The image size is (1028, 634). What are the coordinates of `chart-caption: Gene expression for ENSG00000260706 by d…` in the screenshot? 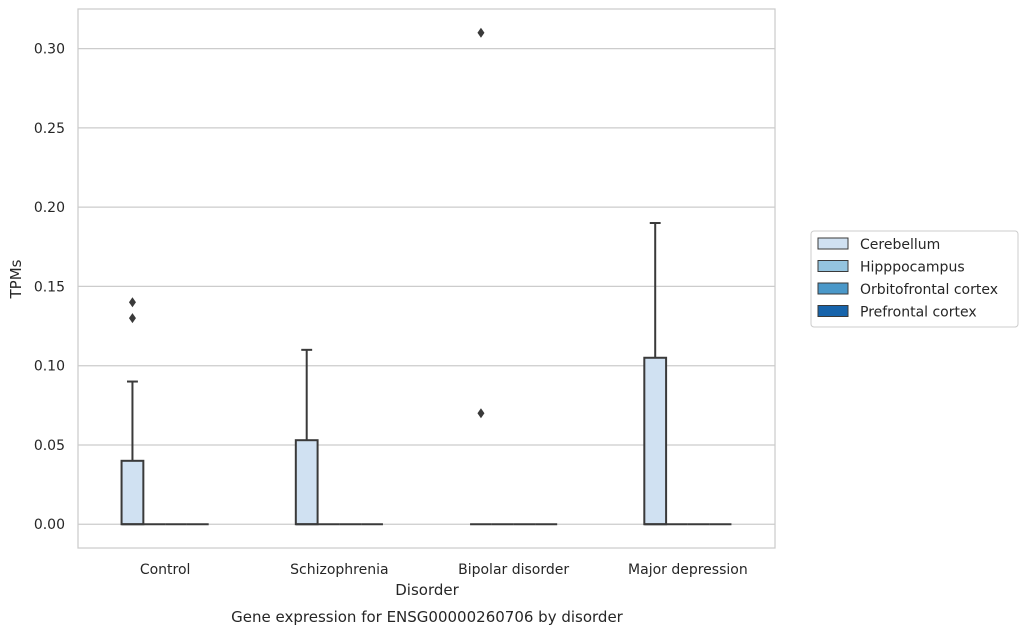 It's located at (427, 617).